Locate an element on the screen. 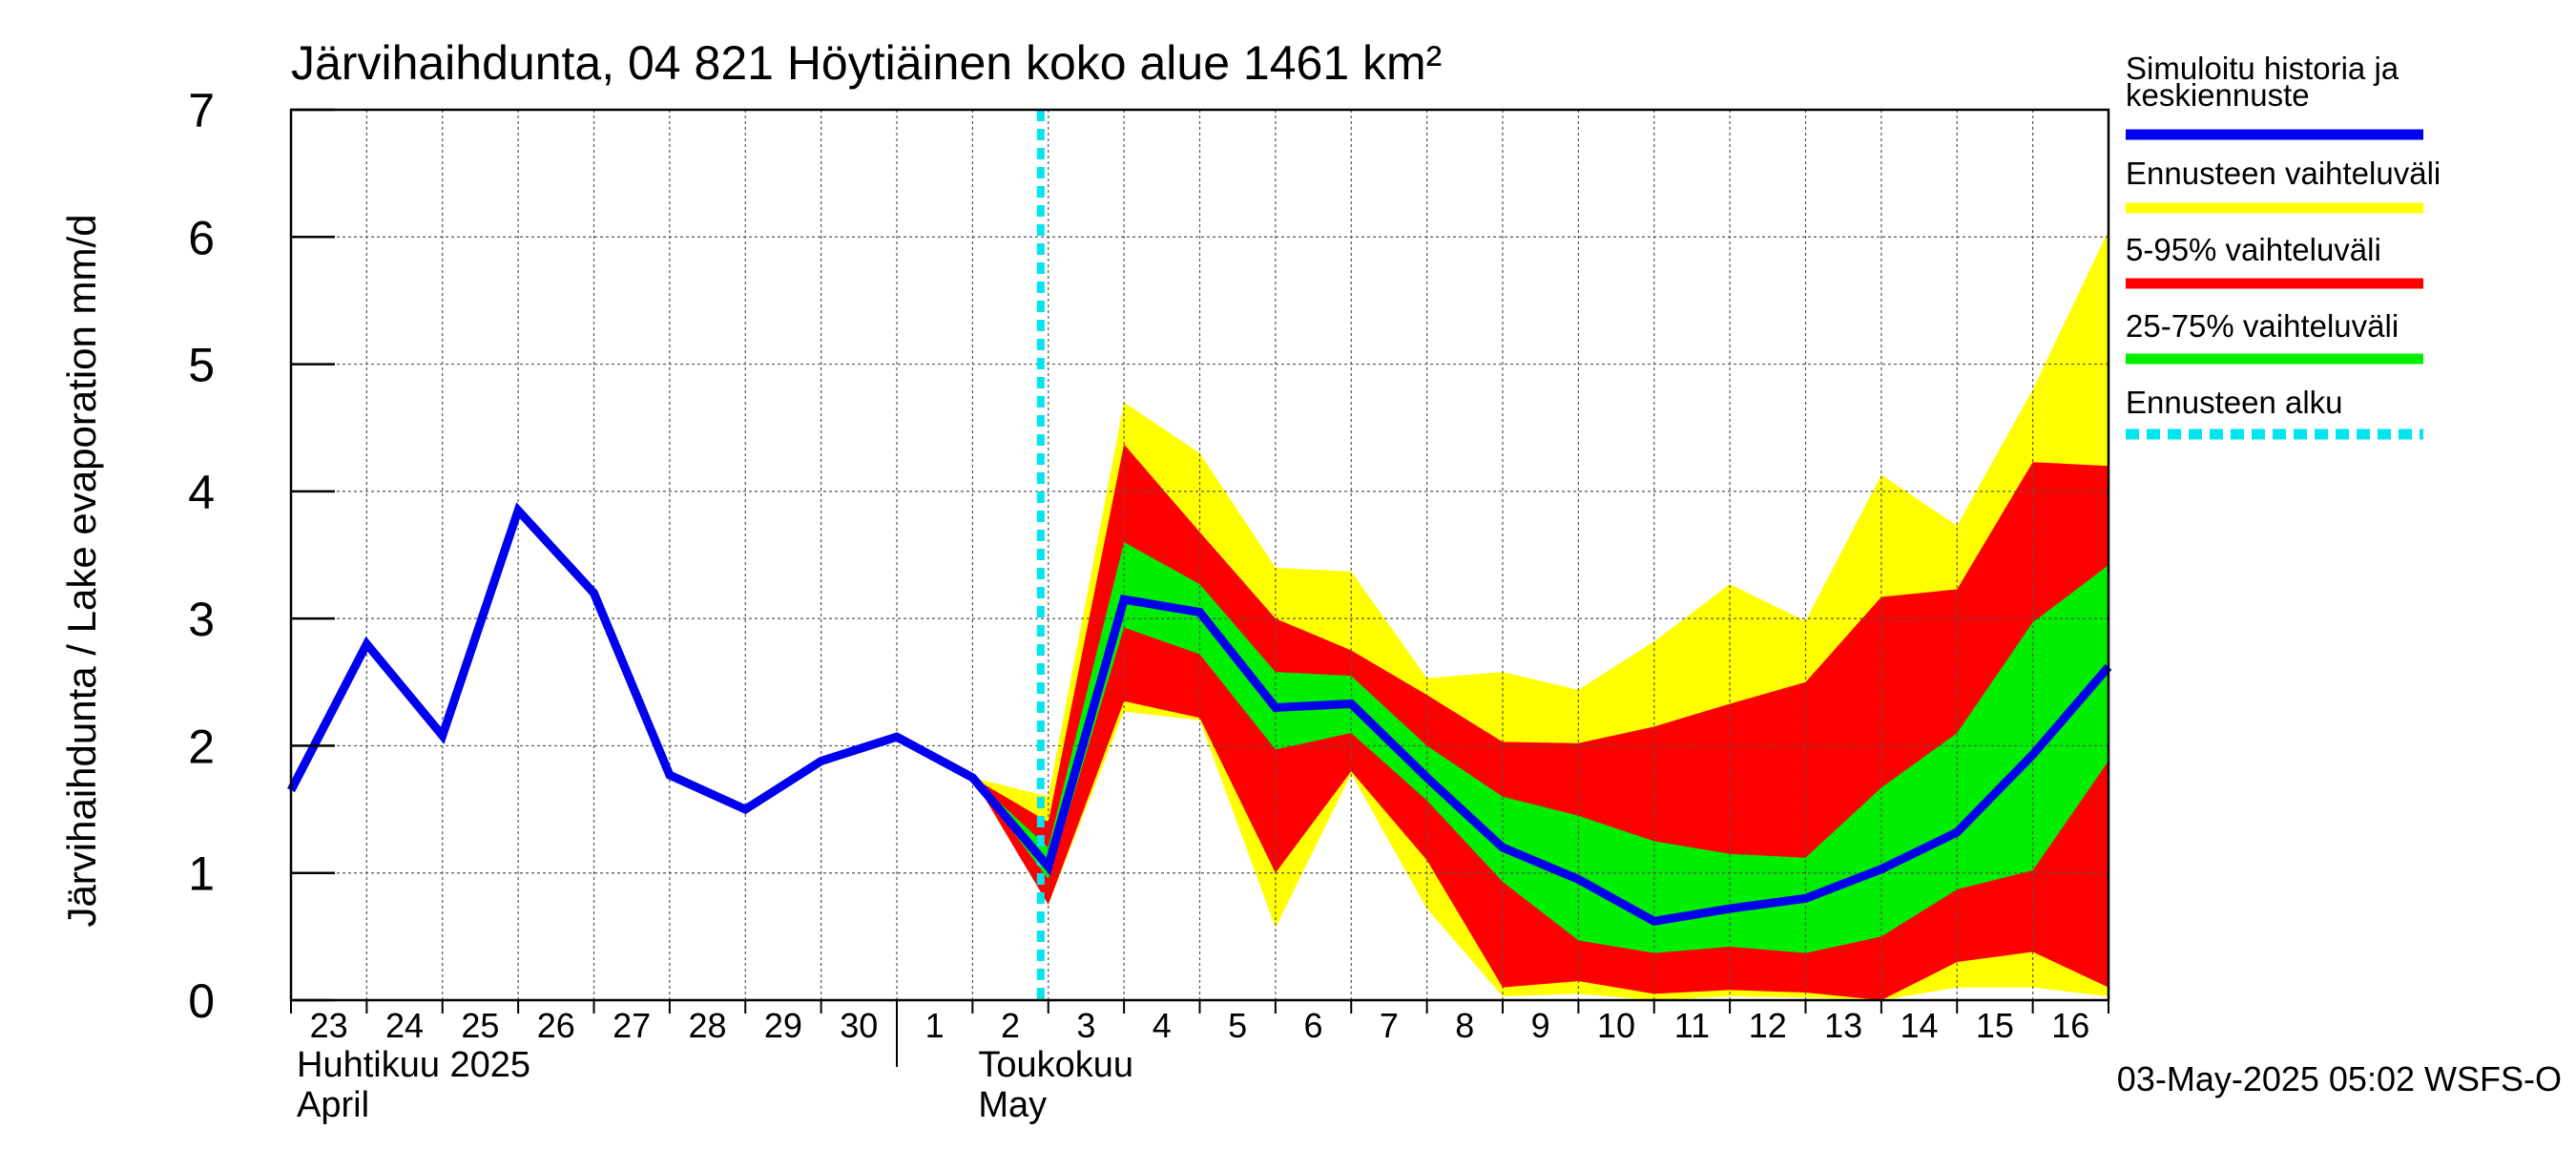 This screenshot has width=2576, height=1150. y-tick-label-1: 1 is located at coordinates (201, 874).